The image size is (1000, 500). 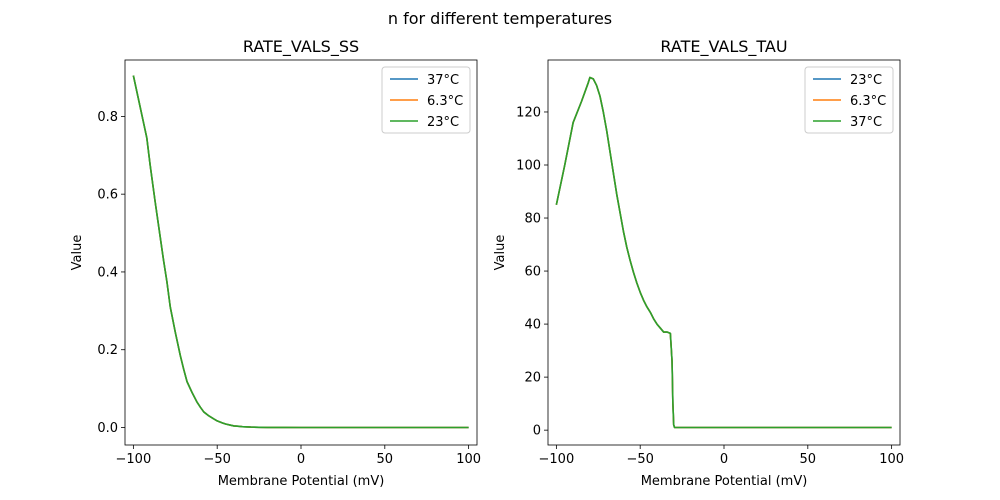 I want to click on y-tick-label: 0.2, so click(x=107, y=350).